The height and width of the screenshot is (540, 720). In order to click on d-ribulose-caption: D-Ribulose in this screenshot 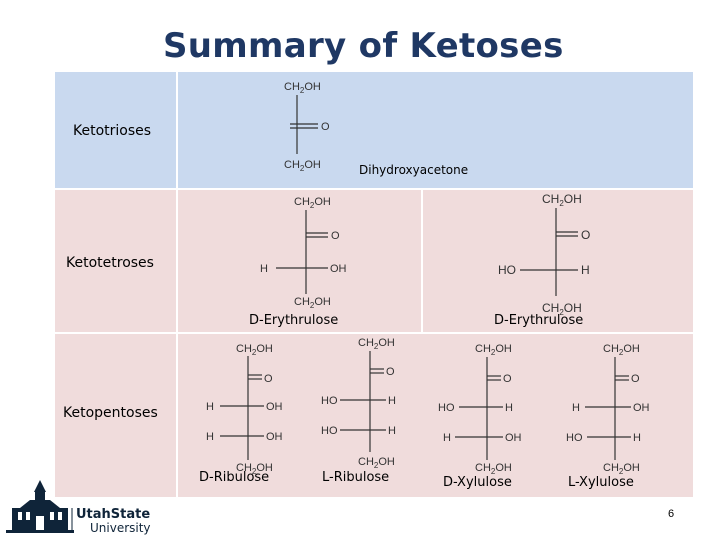, I will do `click(234, 477)`.